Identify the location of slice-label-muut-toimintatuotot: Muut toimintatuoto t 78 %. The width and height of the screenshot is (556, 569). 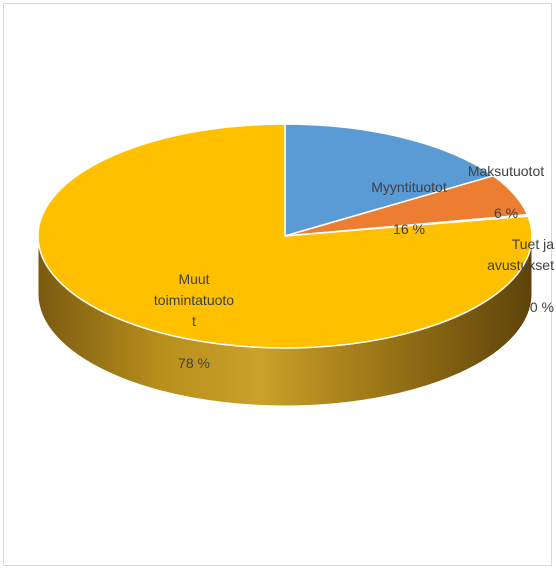
(194, 321).